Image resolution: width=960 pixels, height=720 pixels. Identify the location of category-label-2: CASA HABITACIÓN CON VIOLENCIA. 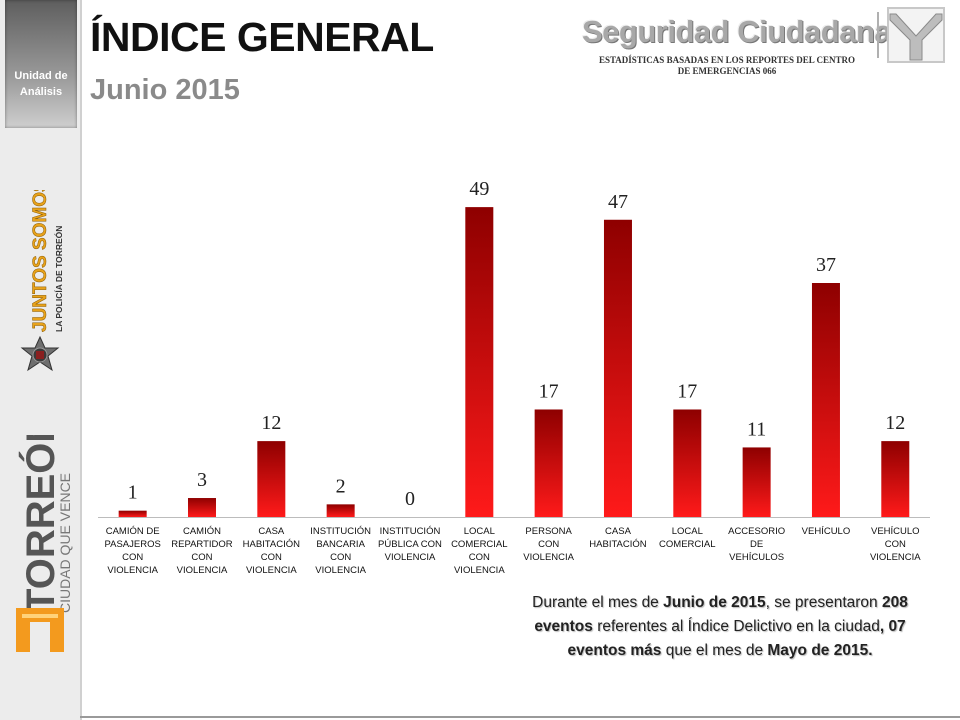
(271, 551).